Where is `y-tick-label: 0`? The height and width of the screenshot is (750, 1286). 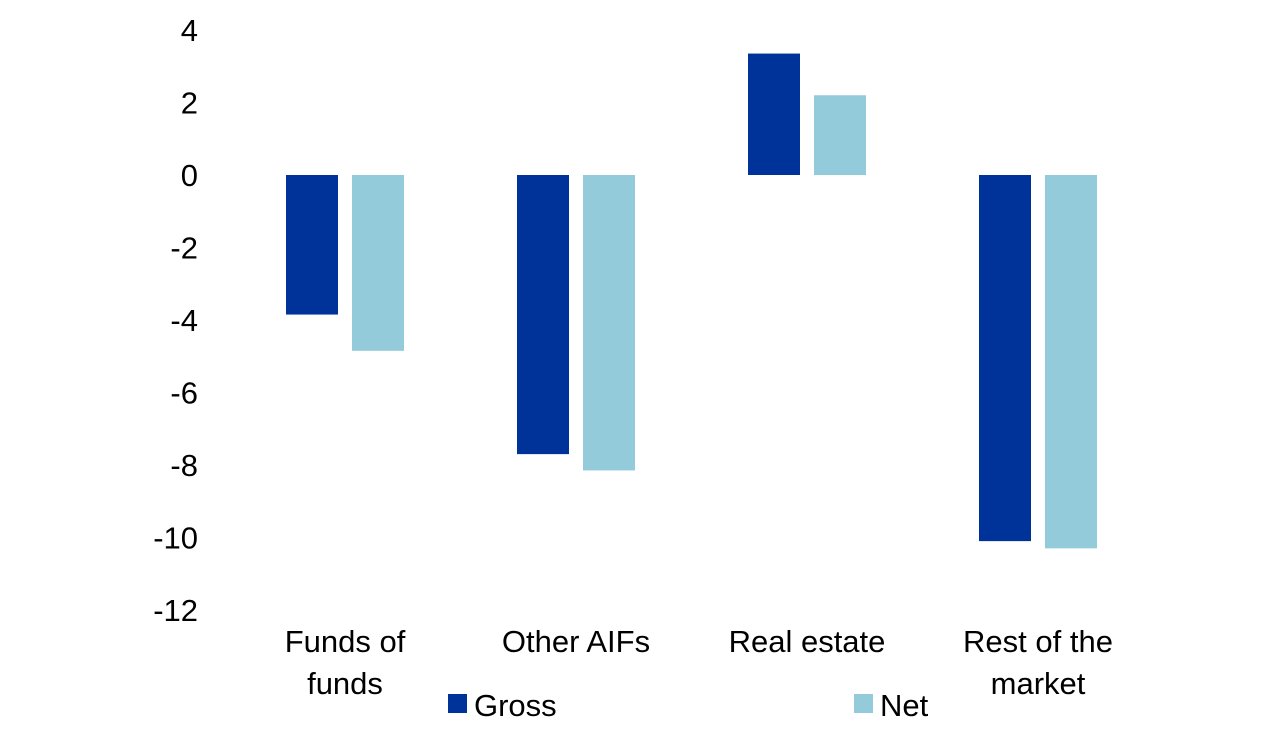 y-tick-label: 0 is located at coordinates (189, 175).